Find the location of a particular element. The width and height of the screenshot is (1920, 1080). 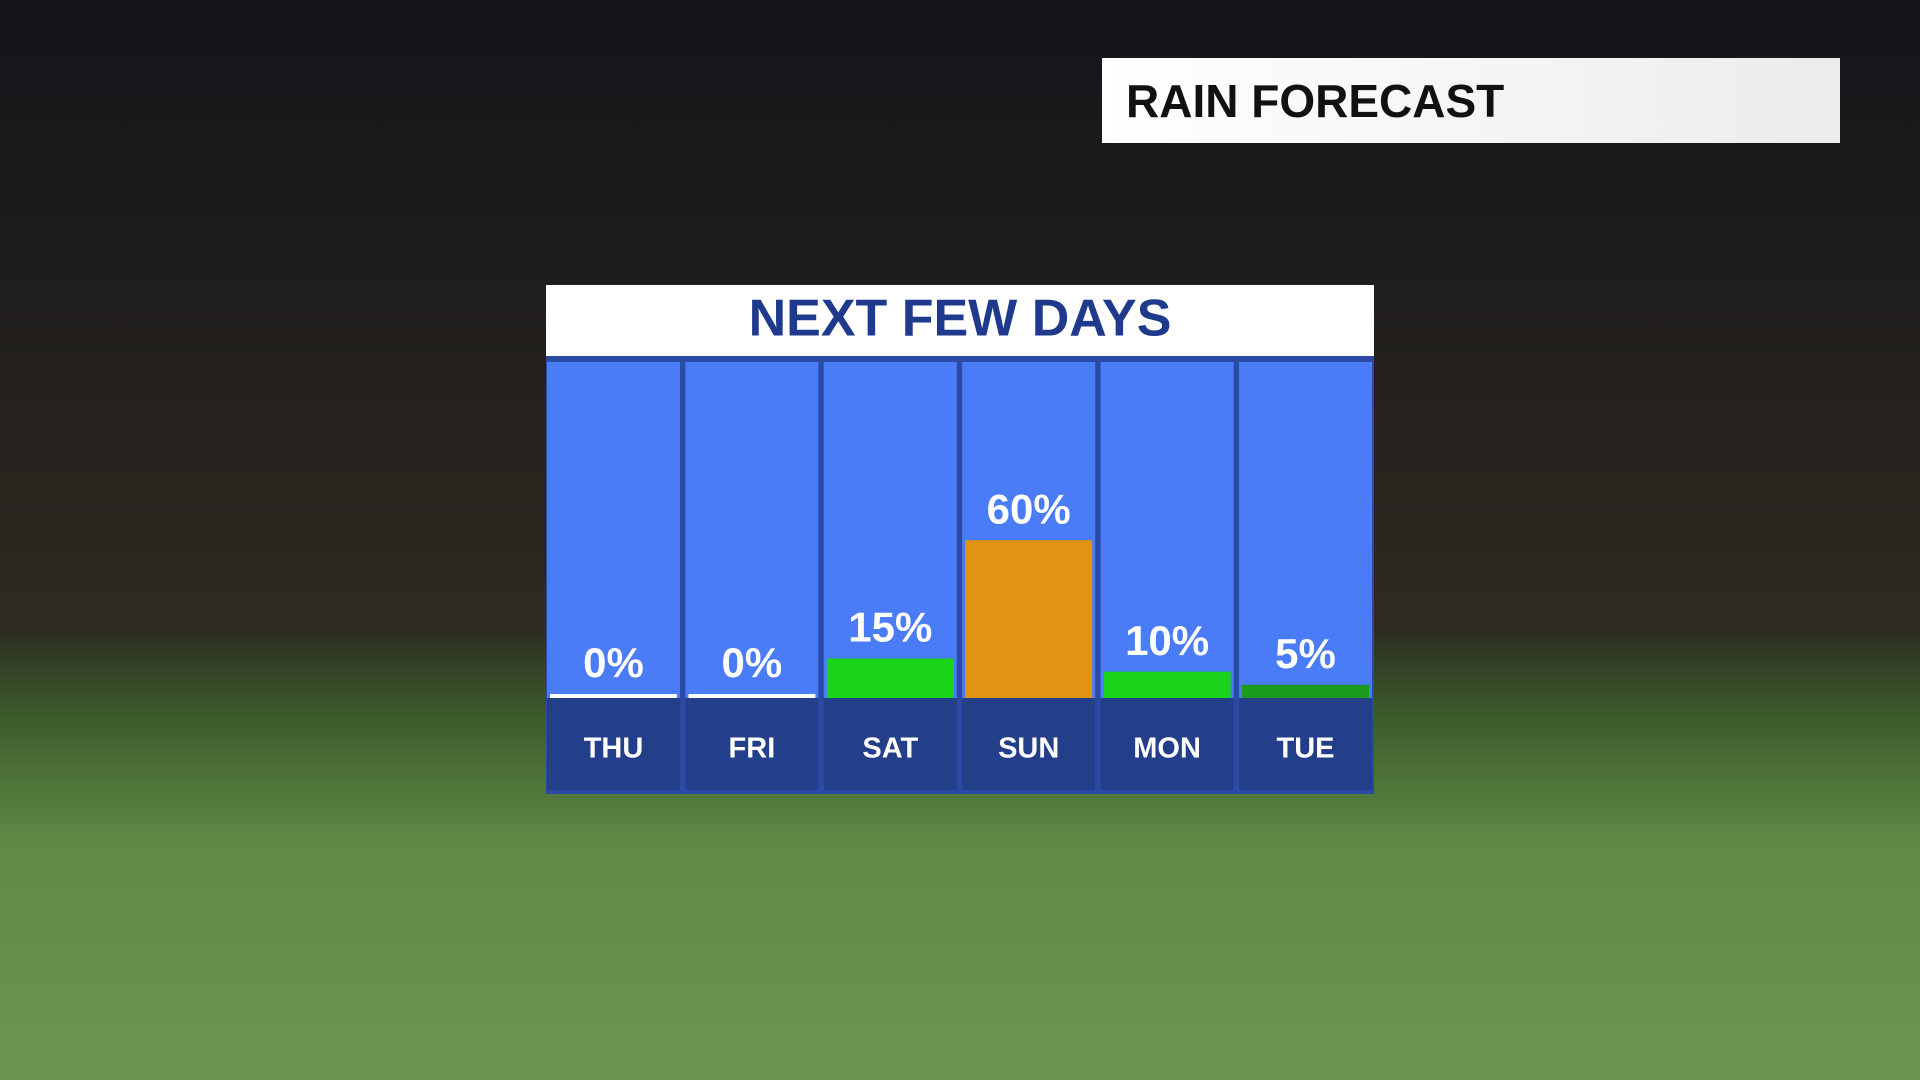

value-label: 5% is located at coordinates (1305, 653).